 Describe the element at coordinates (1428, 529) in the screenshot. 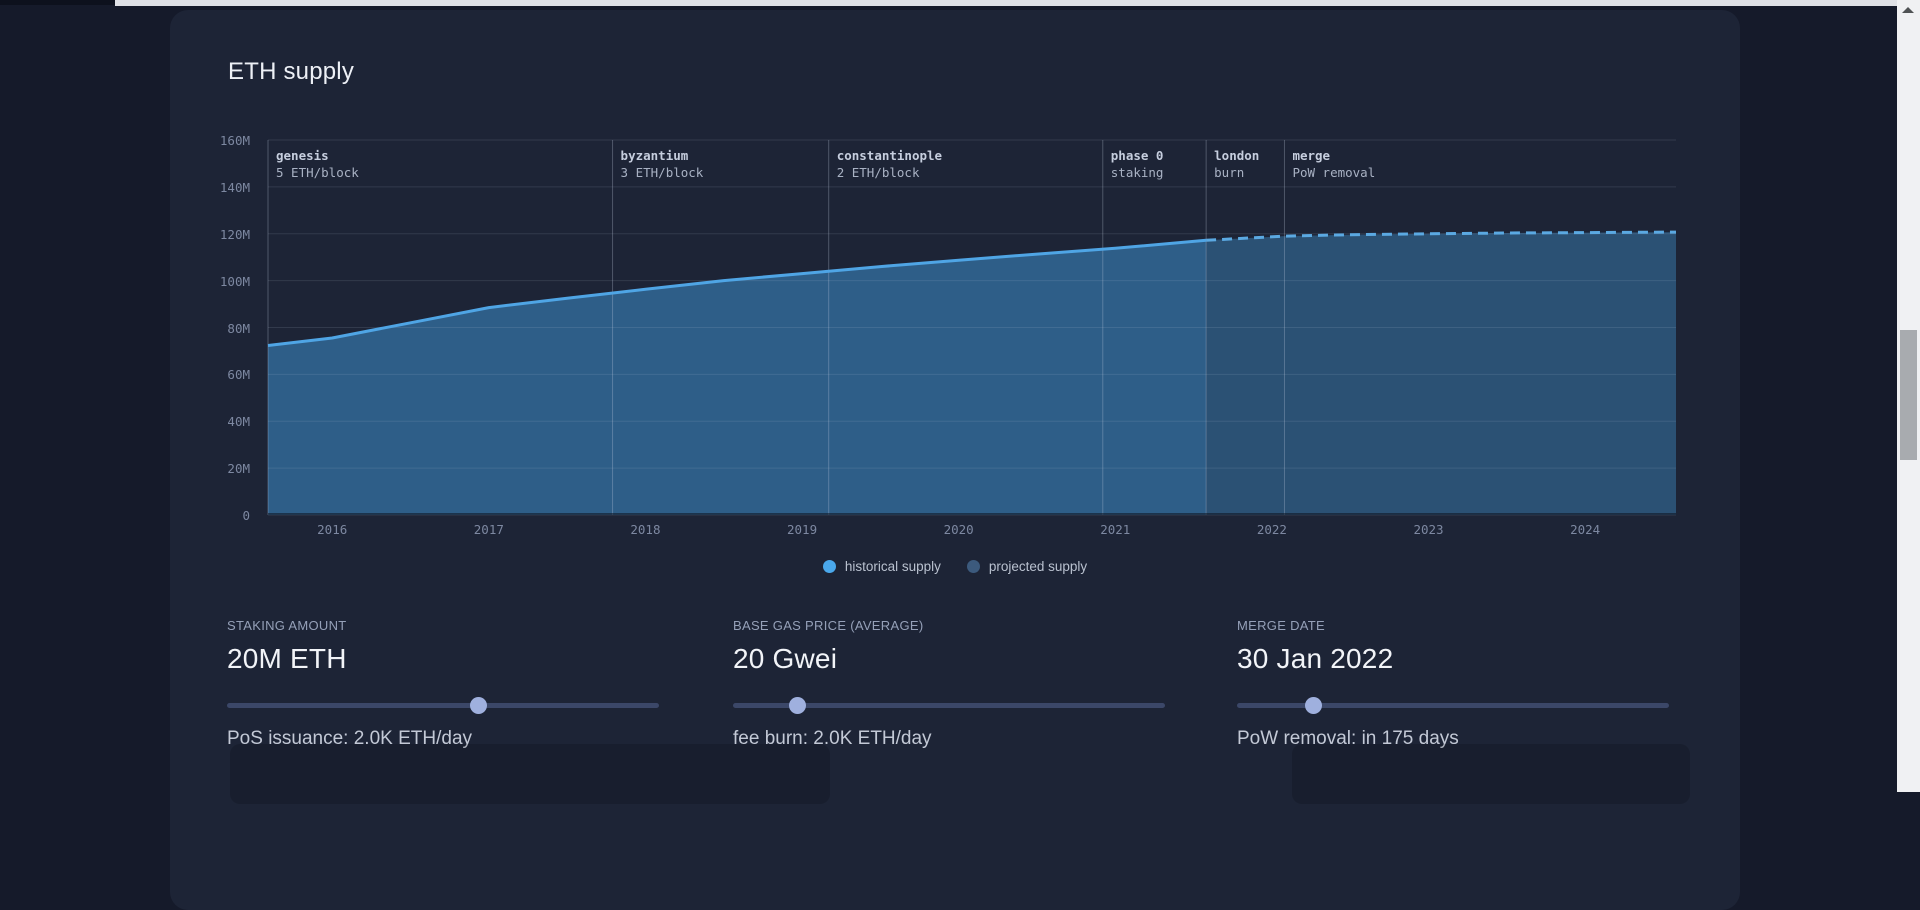

I see `x-tick-label: 2023` at that location.